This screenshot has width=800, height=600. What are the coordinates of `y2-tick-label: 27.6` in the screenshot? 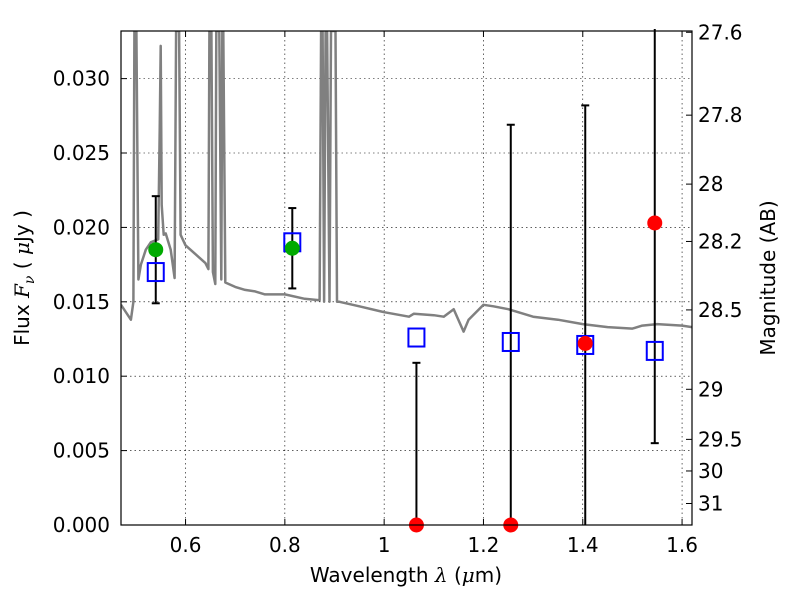 It's located at (720, 32).